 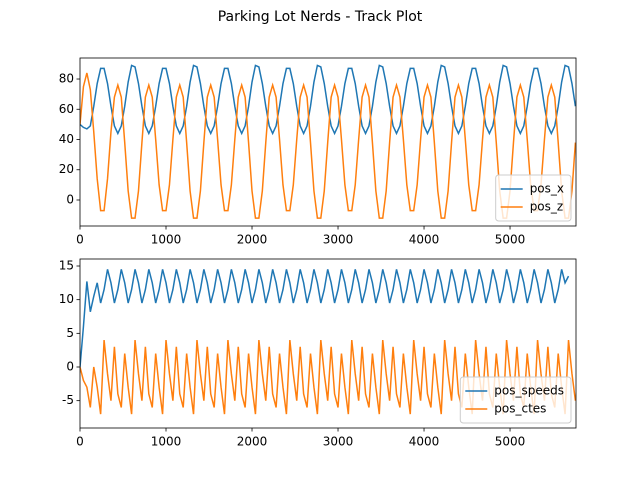 What do you see at coordinates (66, 79) in the screenshot?
I see `y-tick-label: 80` at bounding box center [66, 79].